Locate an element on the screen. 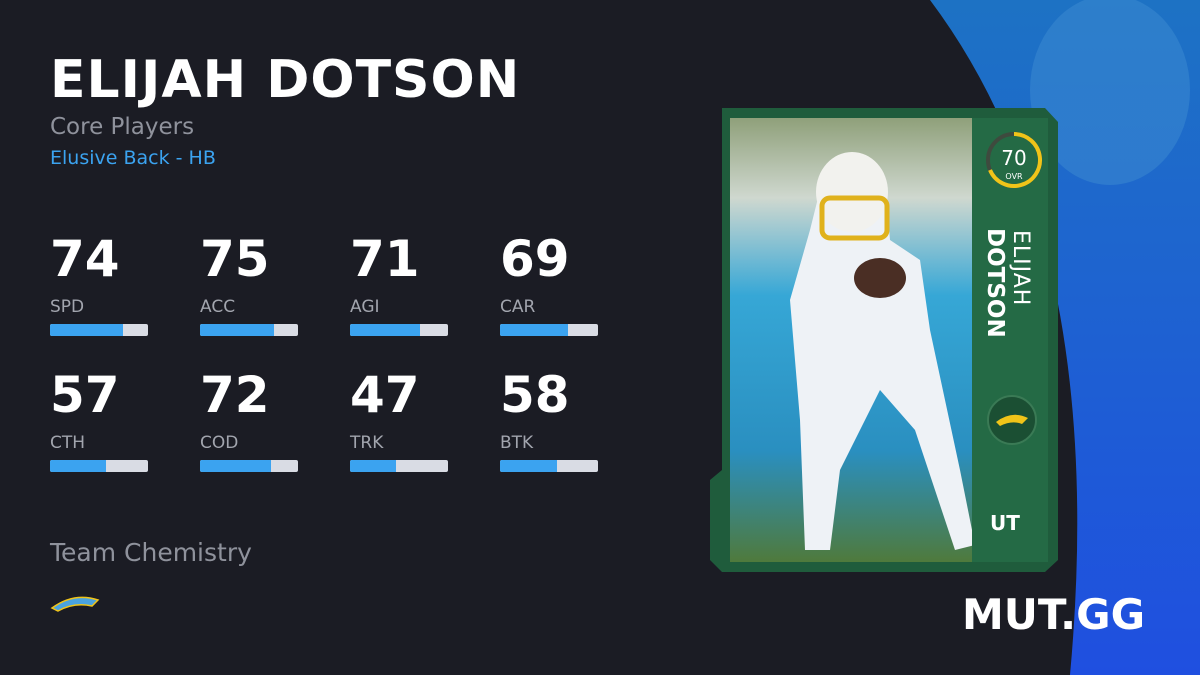  stat-label: TRK is located at coordinates (367, 443).